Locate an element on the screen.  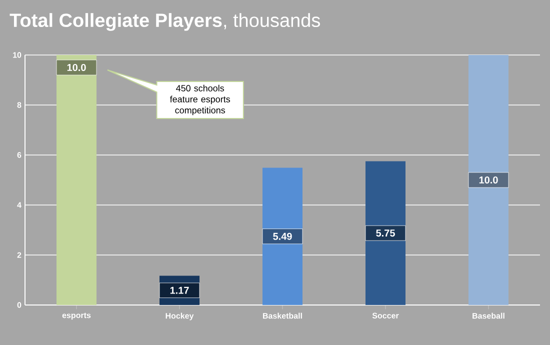
y-tick-label: 0 is located at coordinates (19, 305).